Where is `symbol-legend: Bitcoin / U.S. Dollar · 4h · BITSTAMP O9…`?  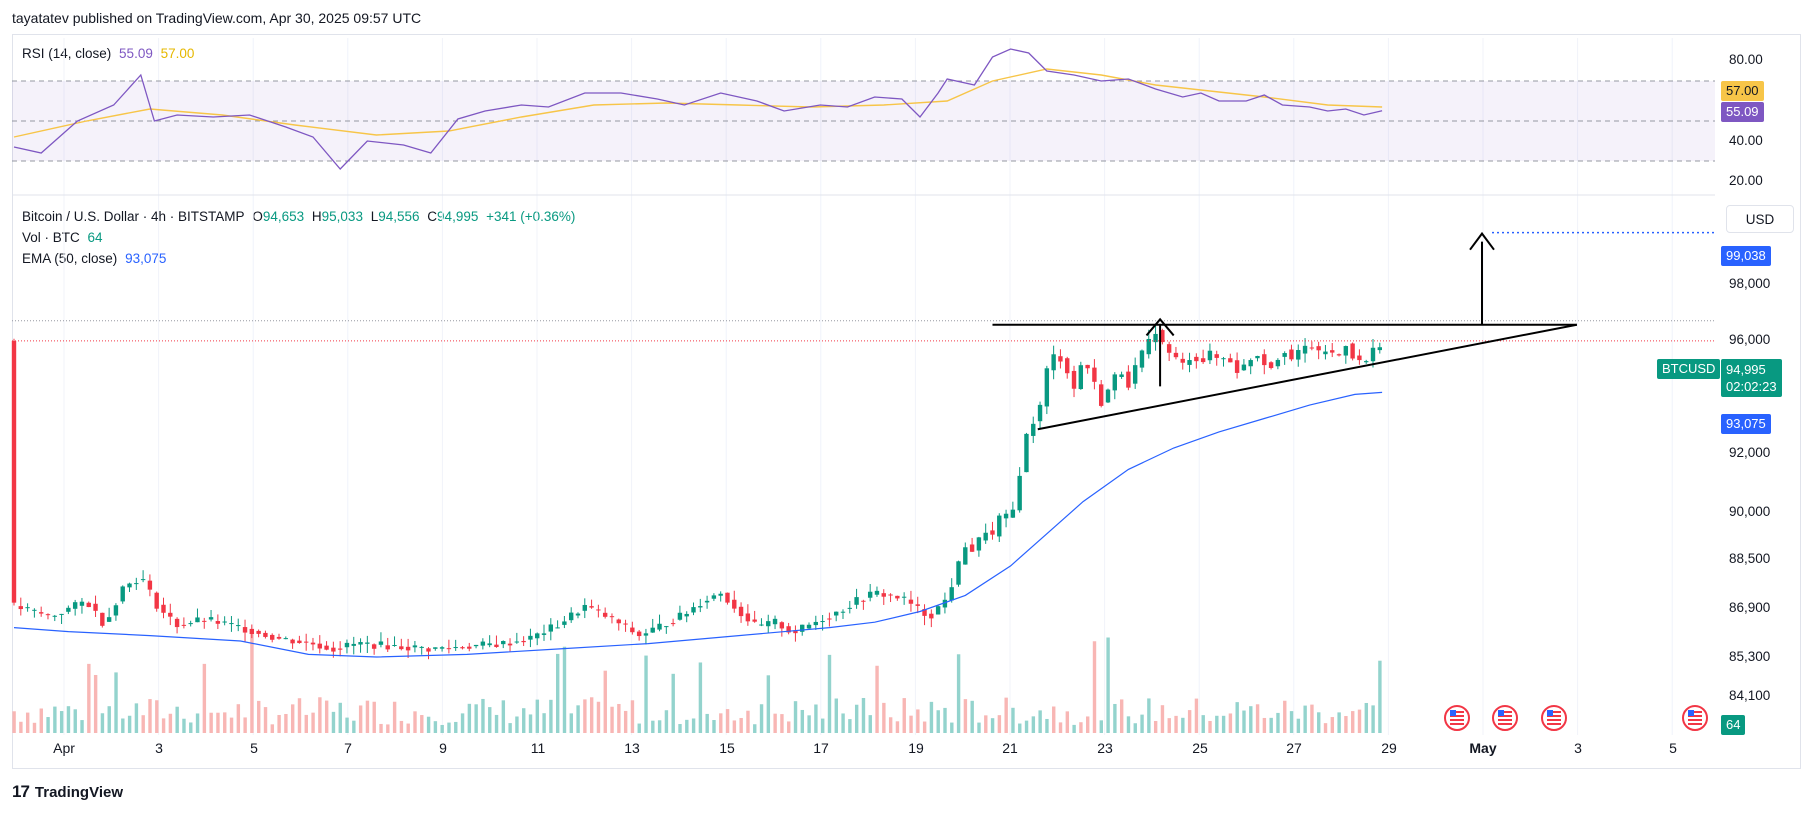 symbol-legend: Bitcoin / U.S. Dollar · 4h · BITSTAMP O9… is located at coordinates (300, 216).